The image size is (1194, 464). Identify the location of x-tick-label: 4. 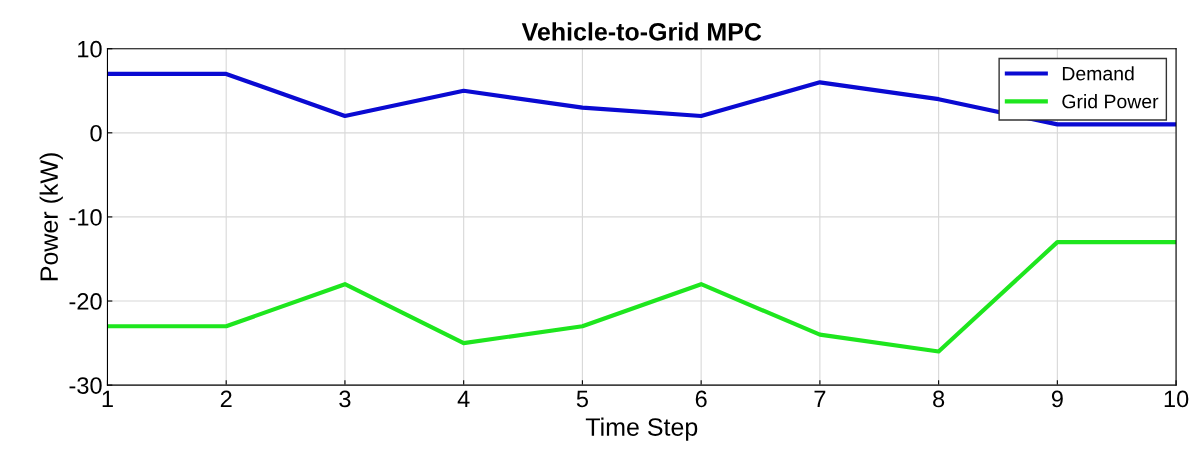
(463, 399).